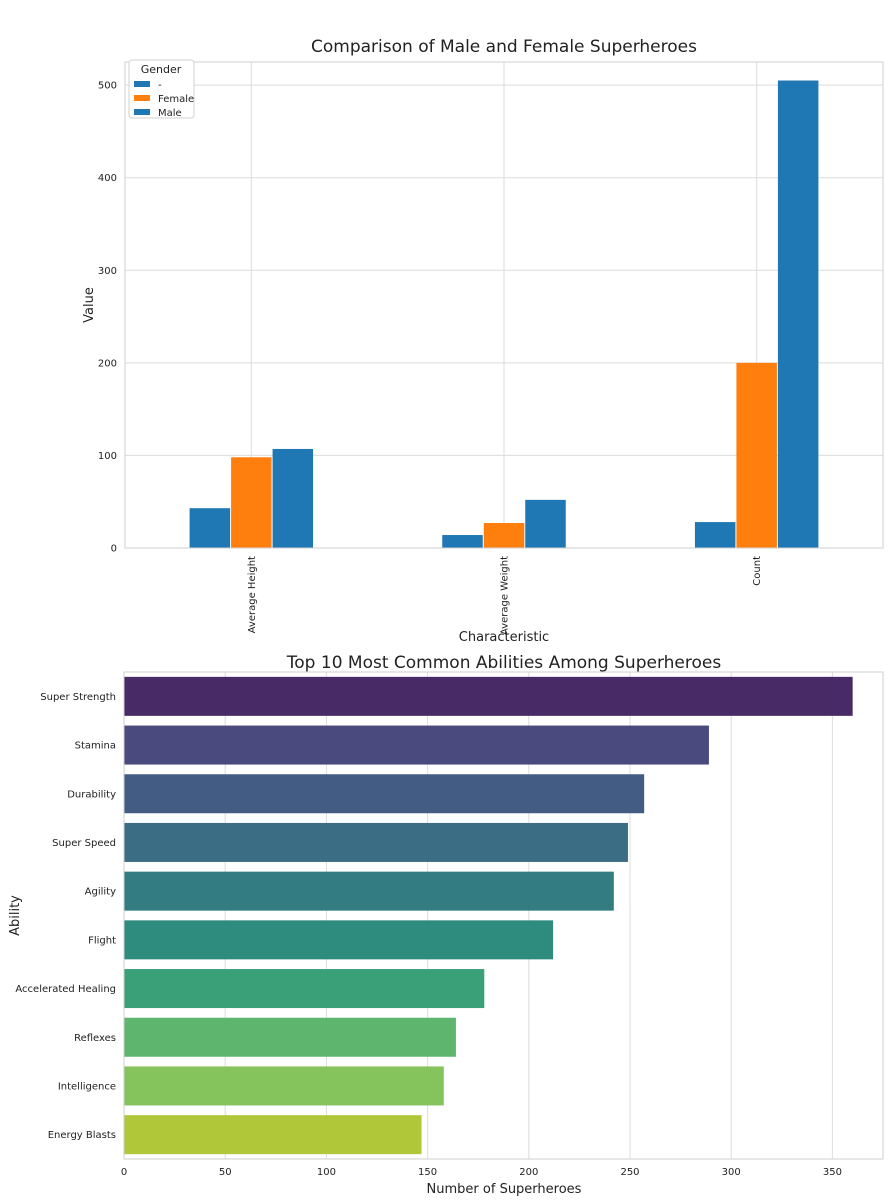 The height and width of the screenshot is (1200, 890). I want to click on x-tick-label: 200, so click(528, 1172).